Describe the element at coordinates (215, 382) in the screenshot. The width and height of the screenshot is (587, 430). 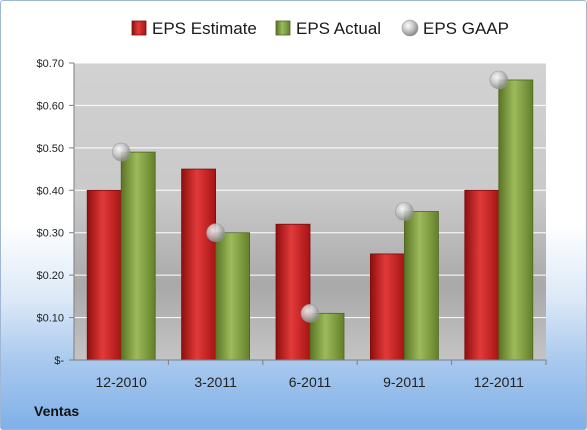
I see `x-tick-label: 3-2011` at that location.